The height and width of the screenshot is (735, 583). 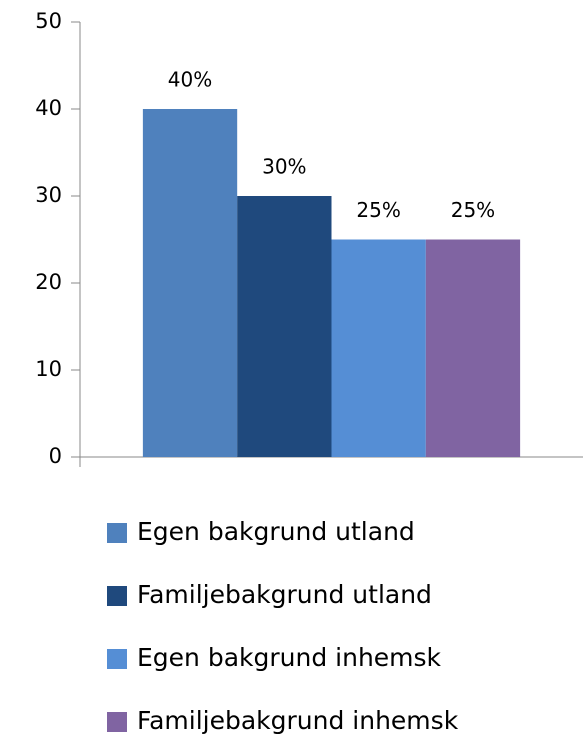 What do you see at coordinates (48, 369) in the screenshot?
I see `y-tick-label: 10` at bounding box center [48, 369].